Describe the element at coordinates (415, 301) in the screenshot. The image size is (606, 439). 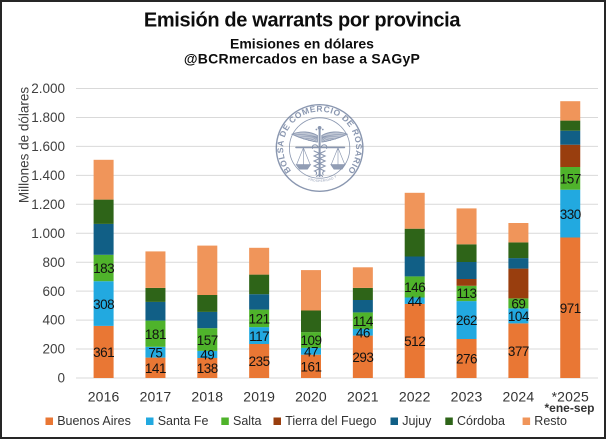
I see `svg-text: 44` at that location.